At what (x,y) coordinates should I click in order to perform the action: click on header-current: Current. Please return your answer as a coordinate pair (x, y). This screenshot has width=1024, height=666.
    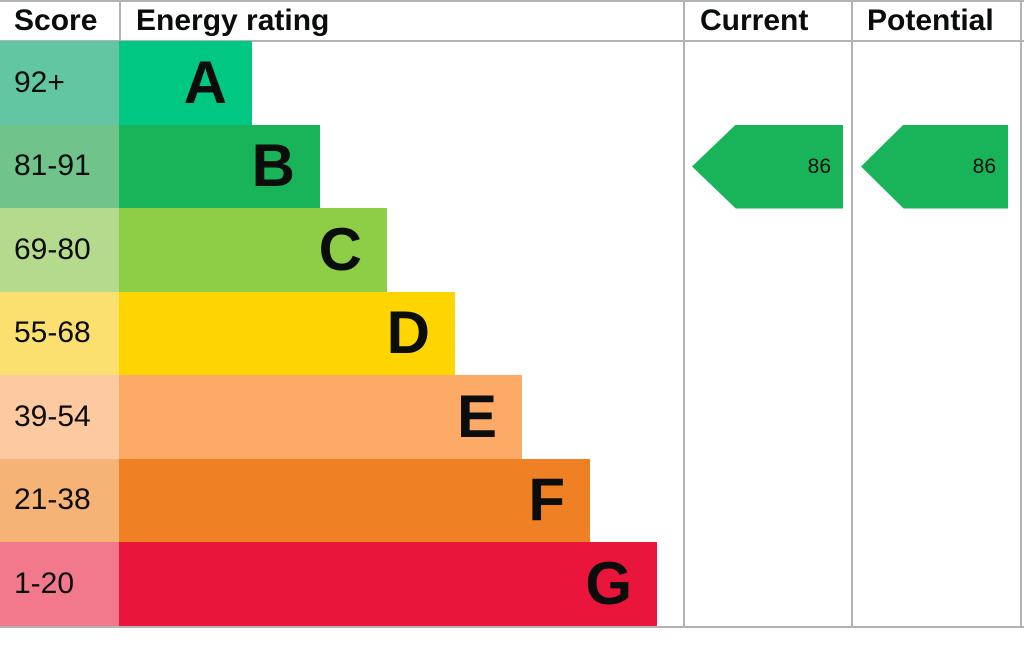
    Looking at the image, I should click on (754, 20).